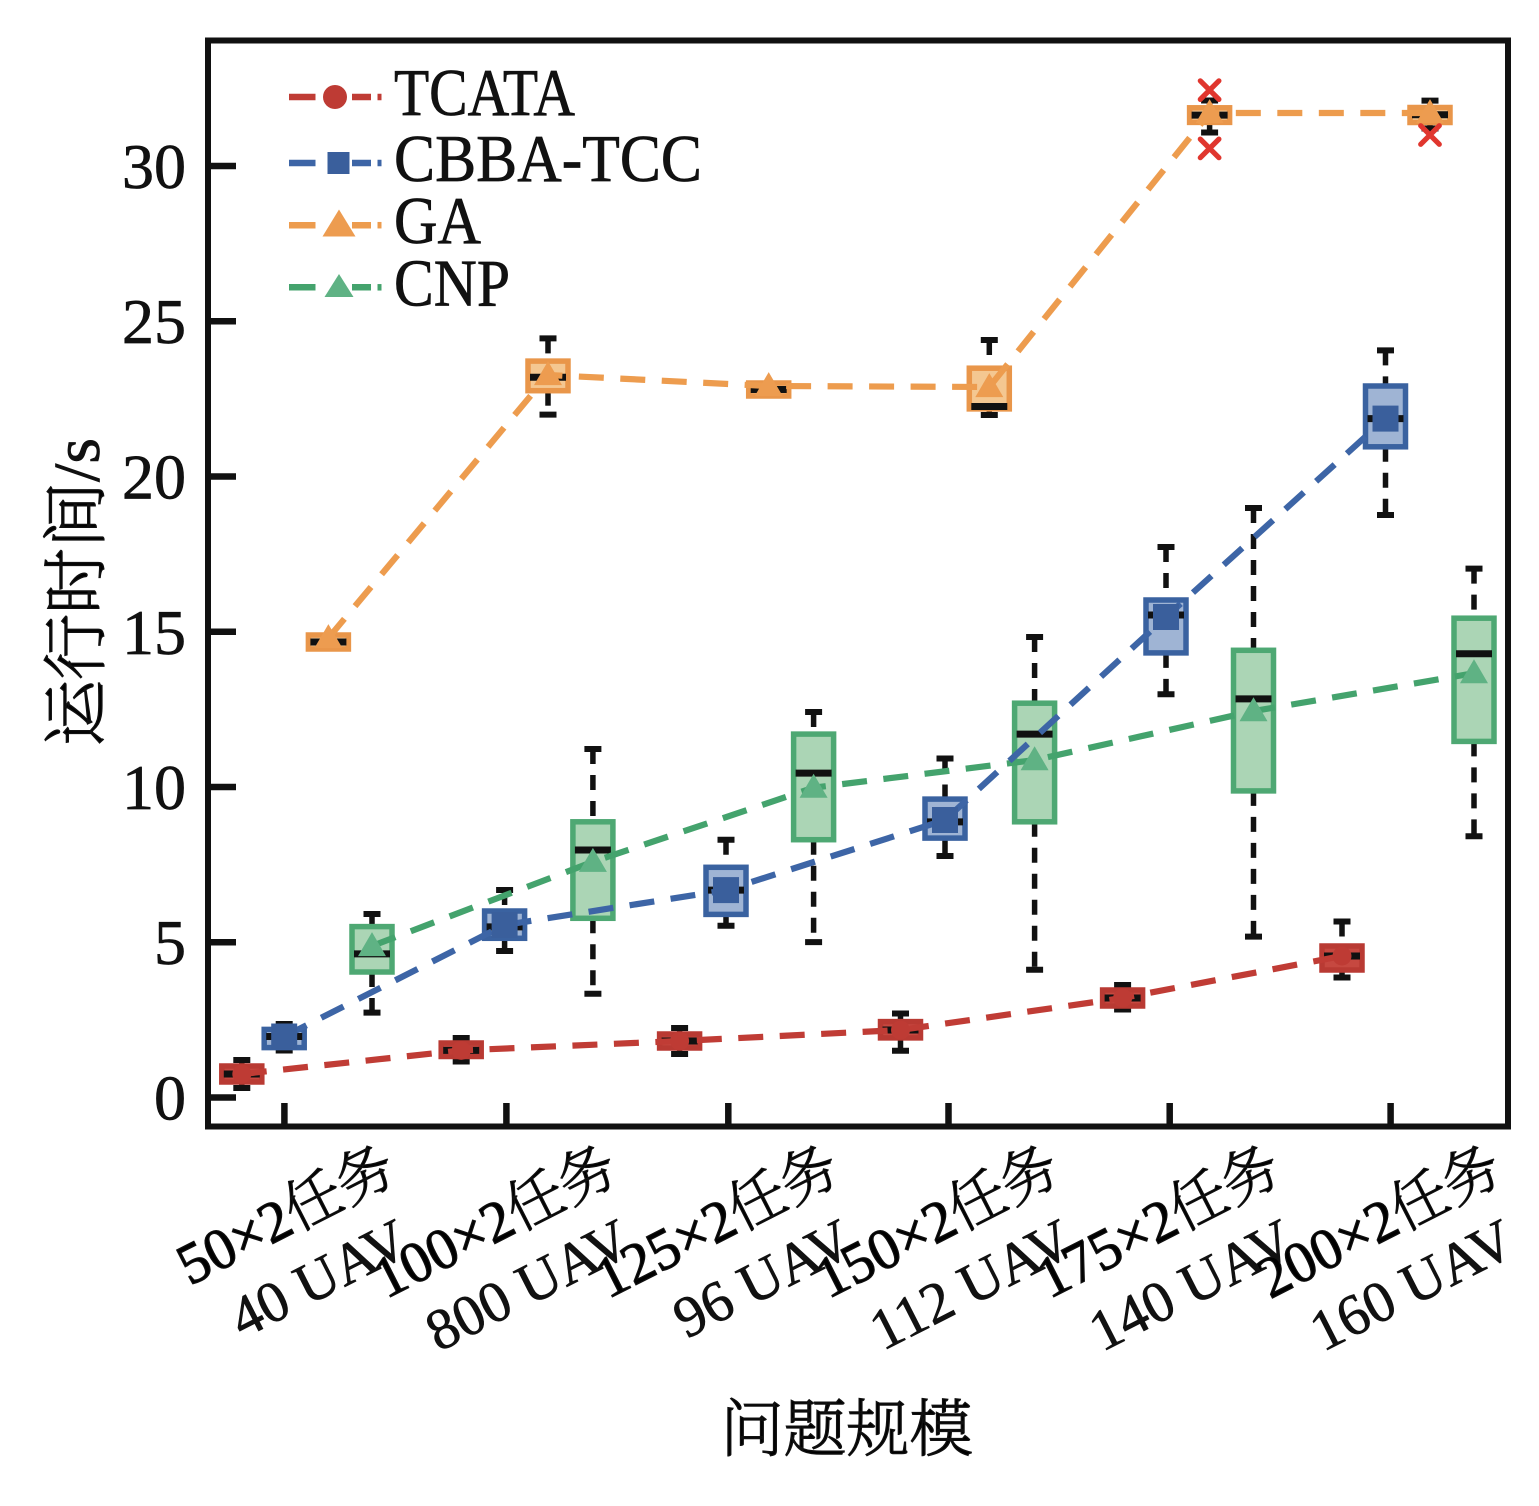 Image resolution: width=1539 pixels, height=1506 pixels. What do you see at coordinates (154, 321) in the screenshot?
I see `svg-text: 25` at bounding box center [154, 321].